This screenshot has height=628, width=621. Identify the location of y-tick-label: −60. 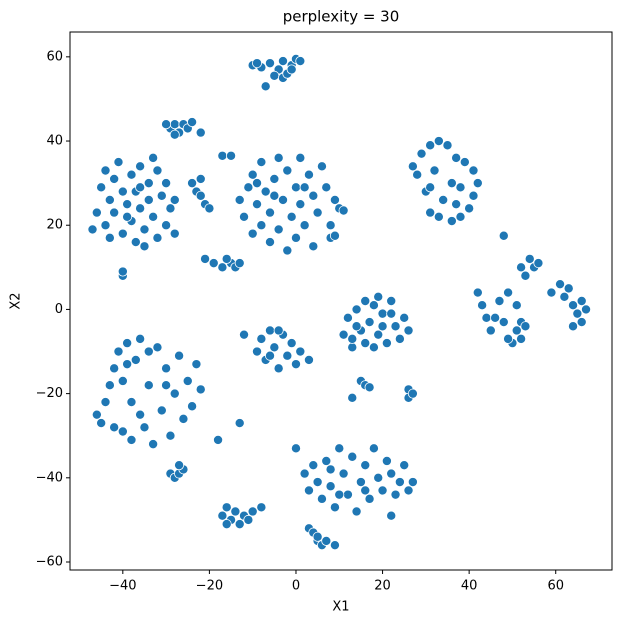
(49, 562).